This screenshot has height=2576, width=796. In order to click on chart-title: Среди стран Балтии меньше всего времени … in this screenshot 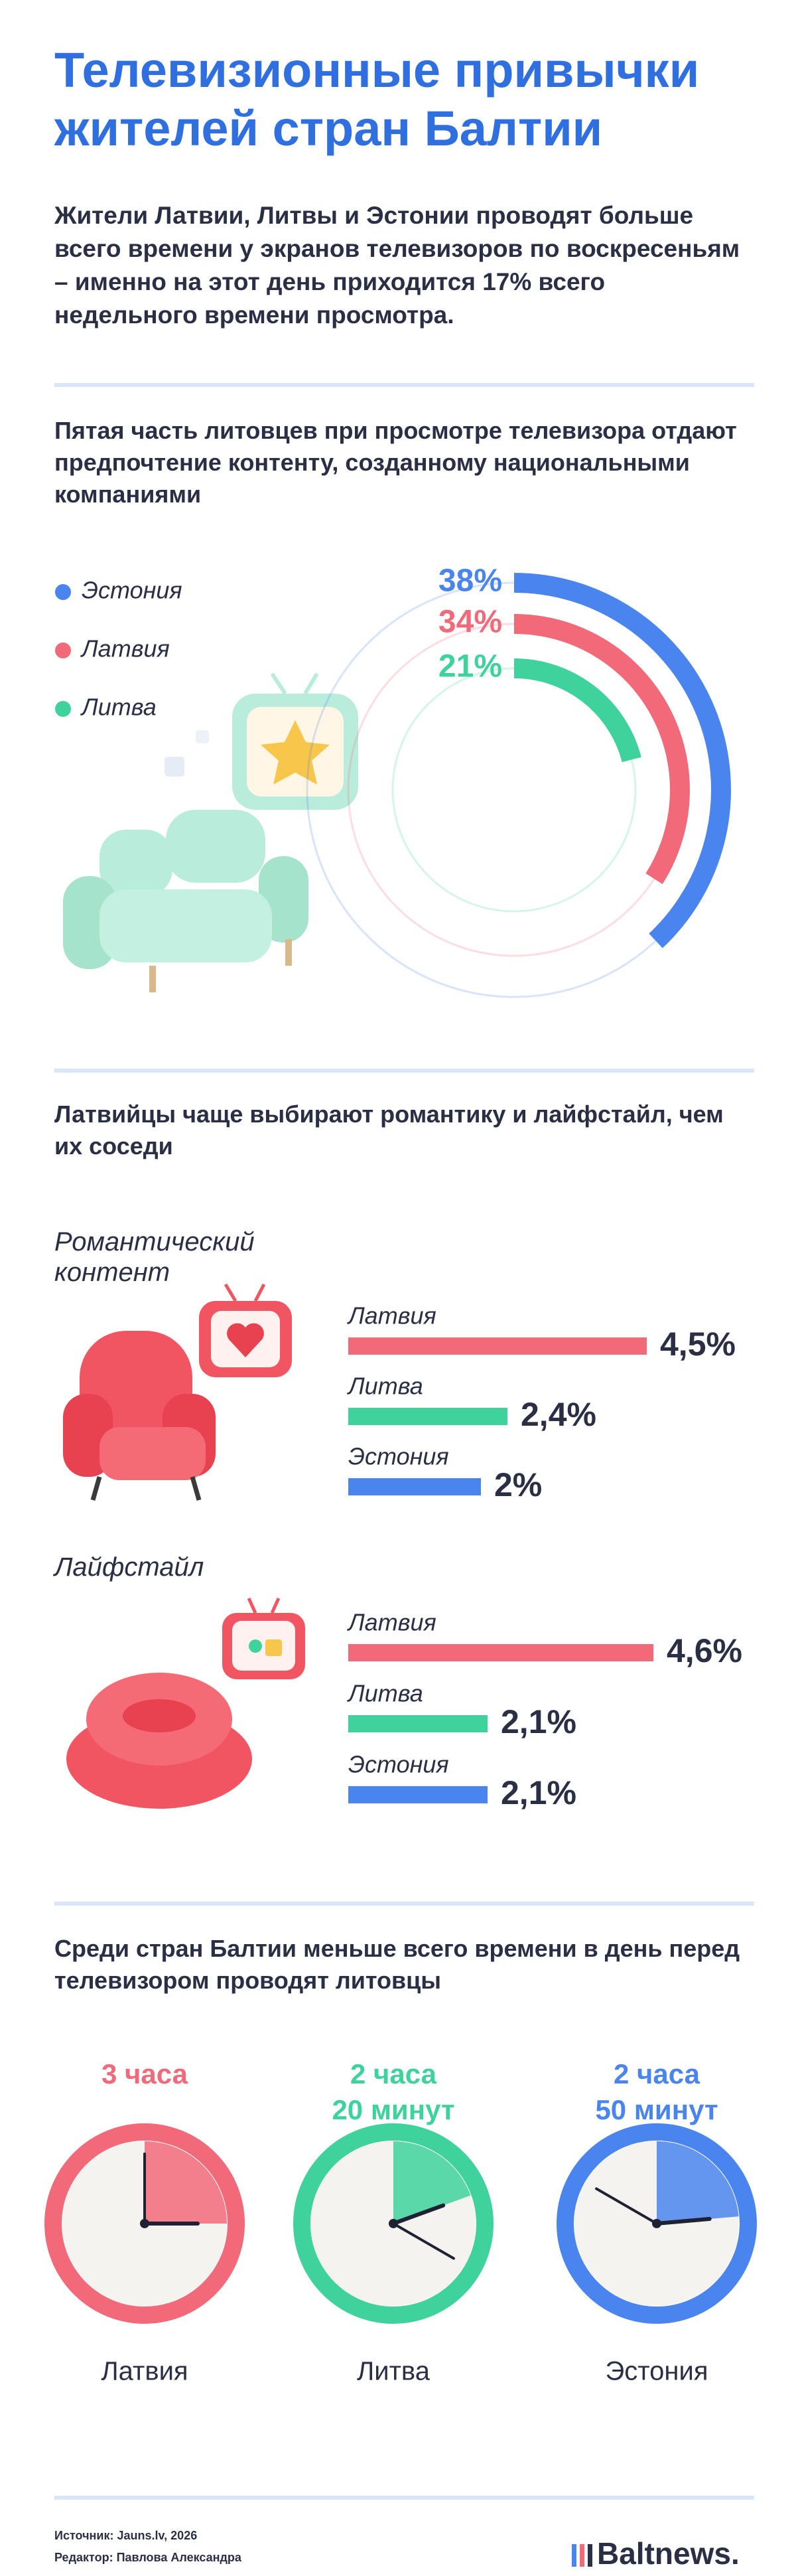, I will do `click(397, 1965)`.